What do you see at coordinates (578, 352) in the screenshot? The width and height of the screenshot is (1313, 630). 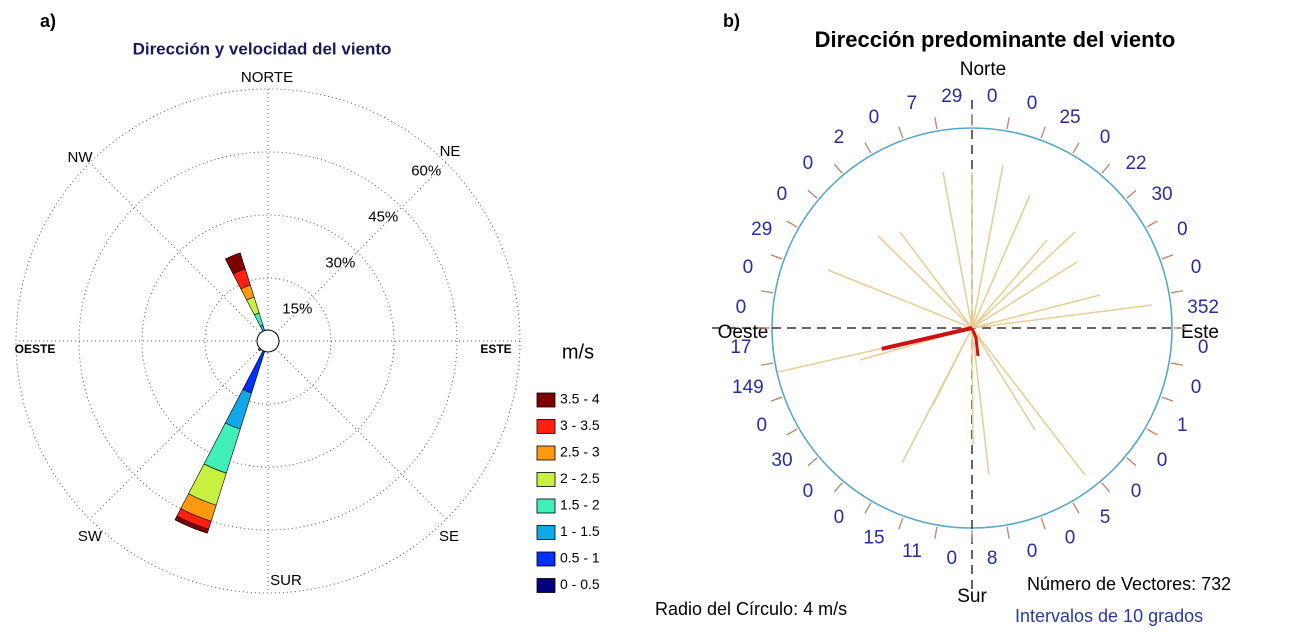 I see `legend-title: m/s` at bounding box center [578, 352].